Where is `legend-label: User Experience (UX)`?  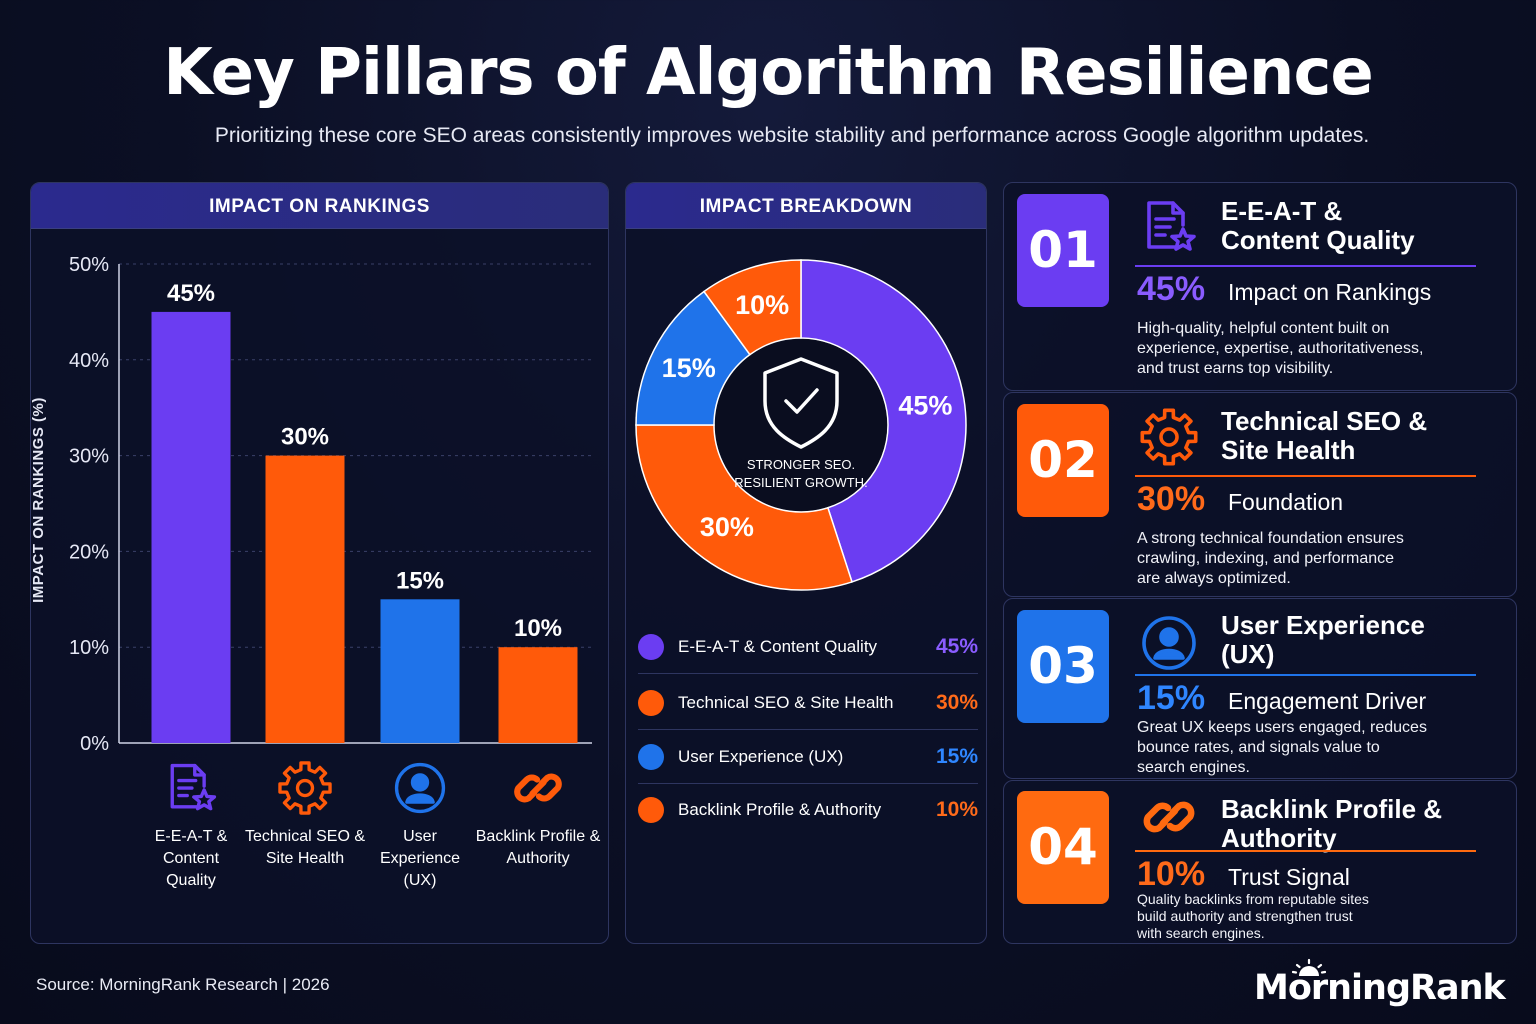 legend-label: User Experience (UX) is located at coordinates (761, 756).